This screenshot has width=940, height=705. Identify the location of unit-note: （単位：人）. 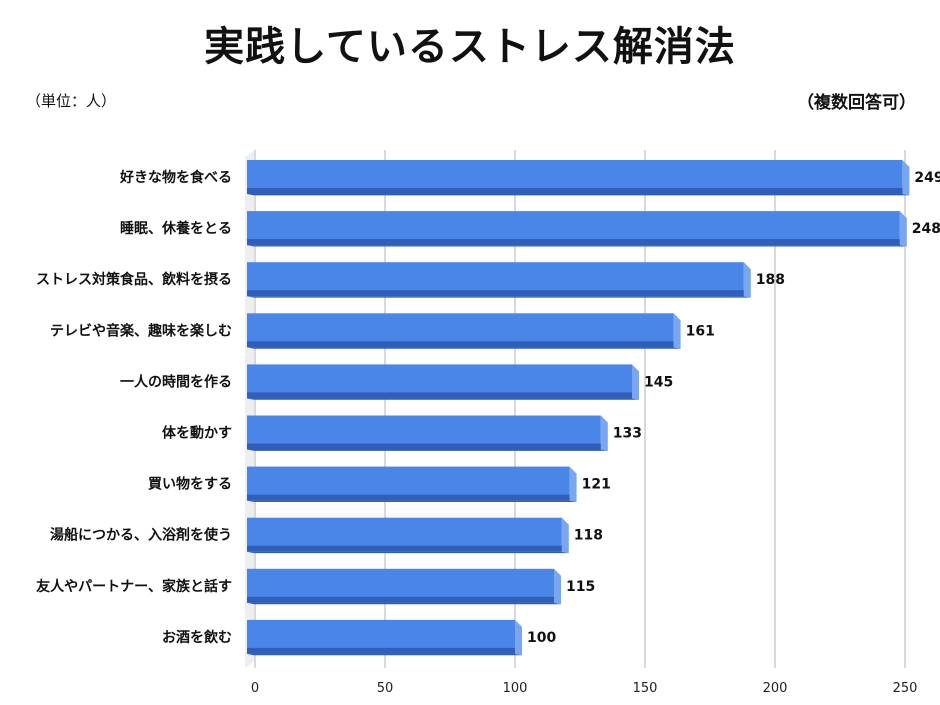
(71, 101).